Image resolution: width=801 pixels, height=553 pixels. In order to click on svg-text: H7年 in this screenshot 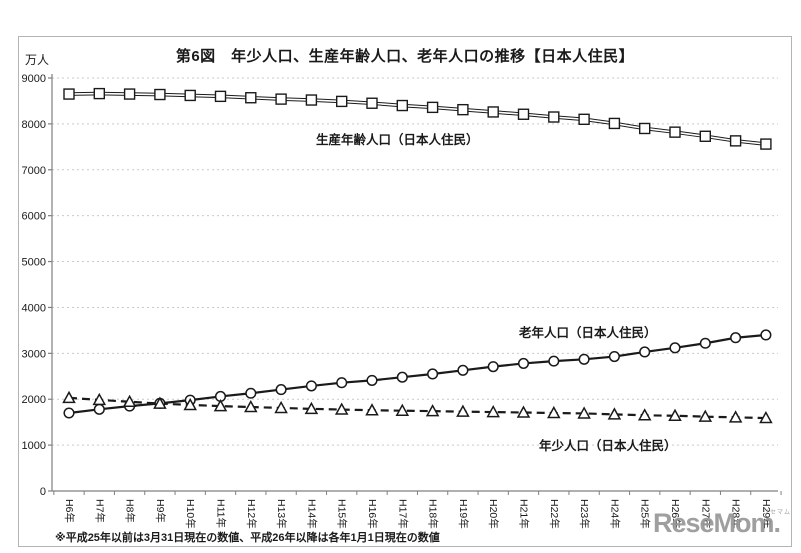, I will do `click(99, 511)`.